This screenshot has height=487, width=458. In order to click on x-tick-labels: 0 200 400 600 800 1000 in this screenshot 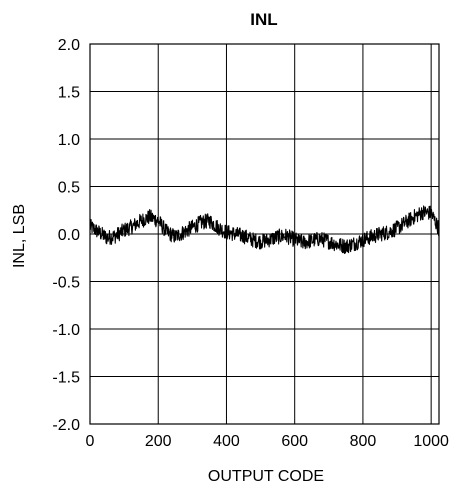, I will do `click(268, 441)`.